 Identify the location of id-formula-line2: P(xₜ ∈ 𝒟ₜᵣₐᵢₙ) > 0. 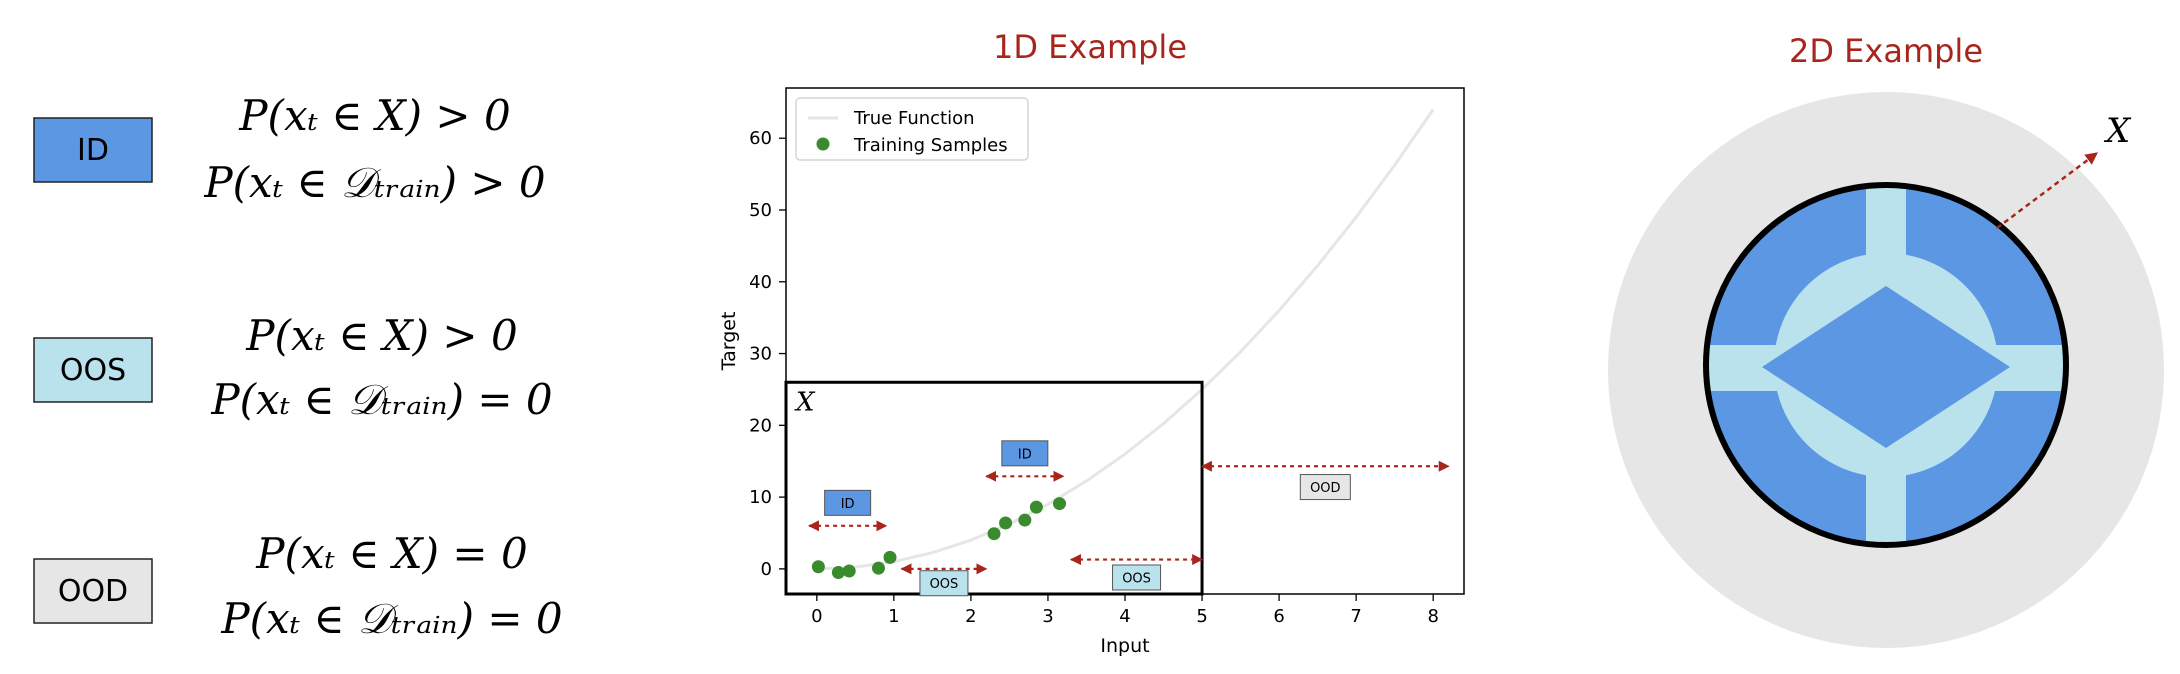
(374, 182).